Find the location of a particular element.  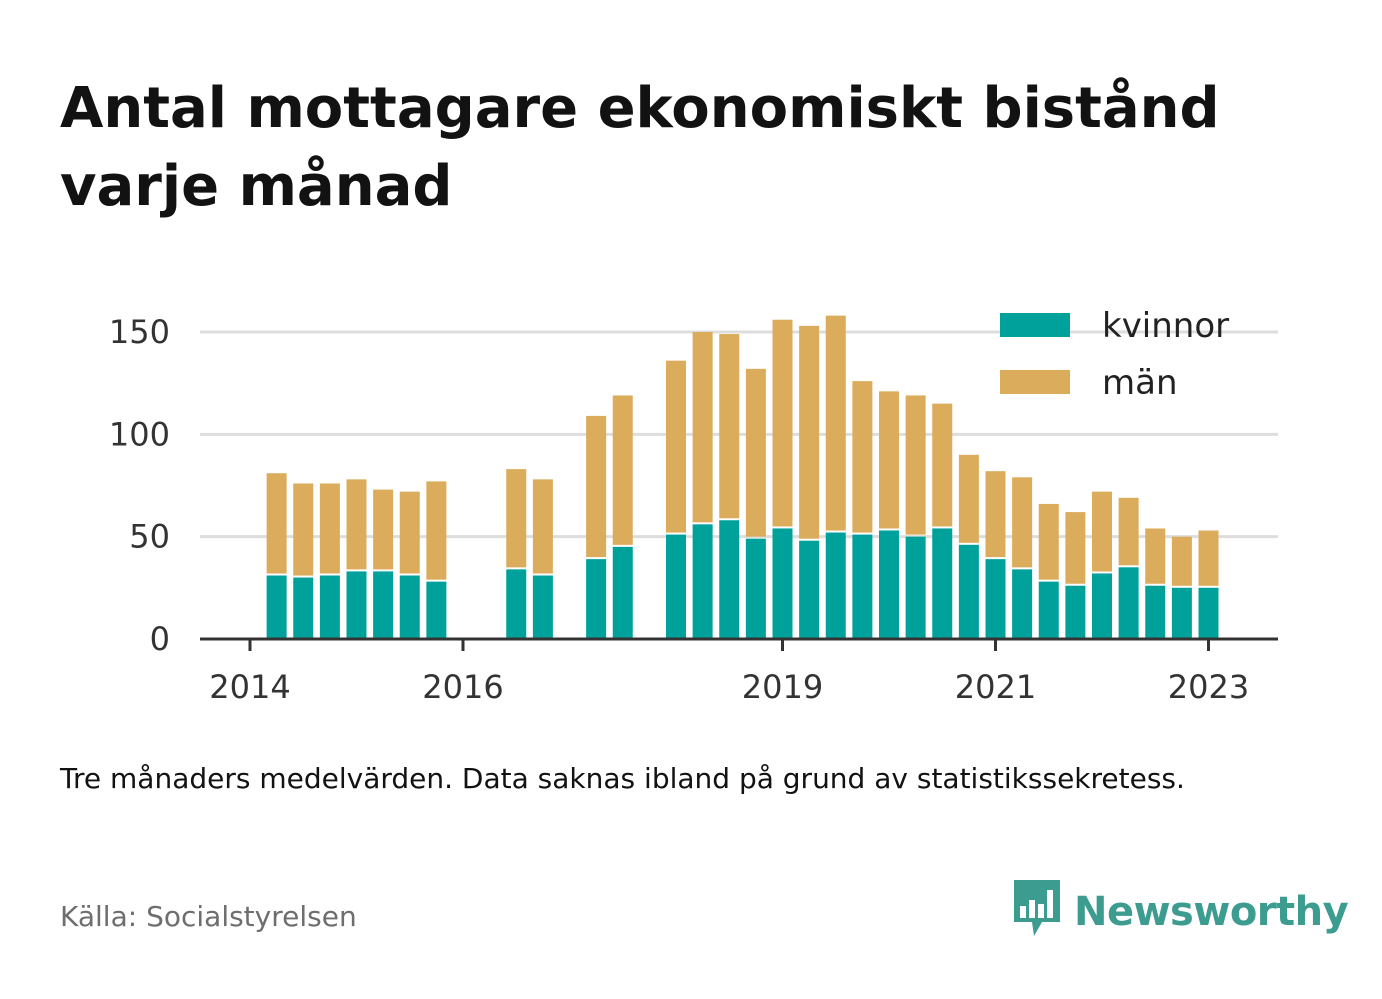

newsworthy-logo-icon is located at coordinates (1037, 911).